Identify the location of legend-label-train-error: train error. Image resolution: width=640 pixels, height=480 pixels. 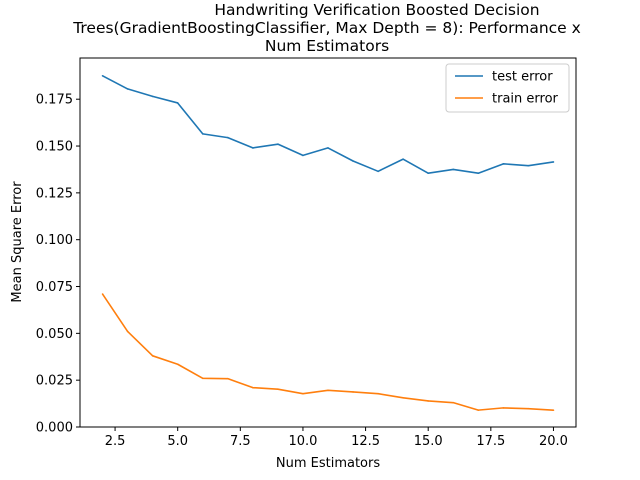
(525, 99).